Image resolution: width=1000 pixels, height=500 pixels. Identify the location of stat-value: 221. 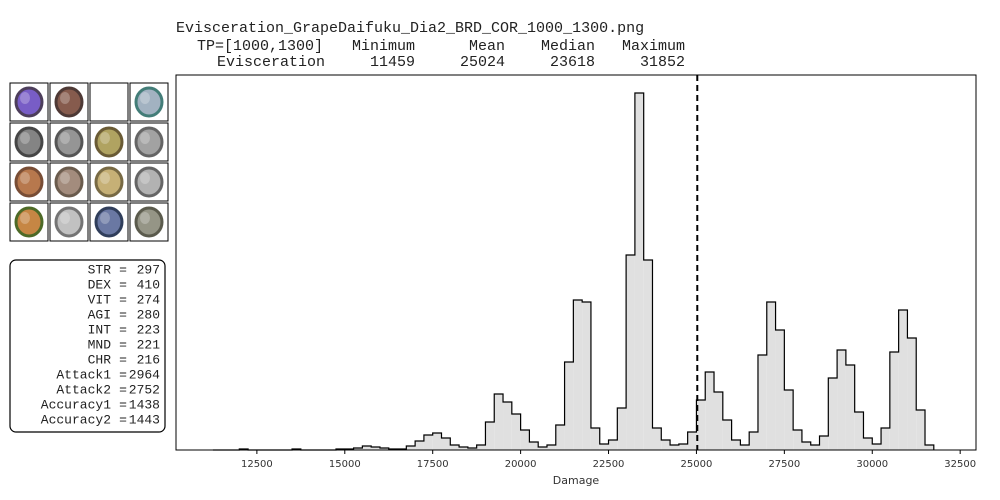
(149, 344).